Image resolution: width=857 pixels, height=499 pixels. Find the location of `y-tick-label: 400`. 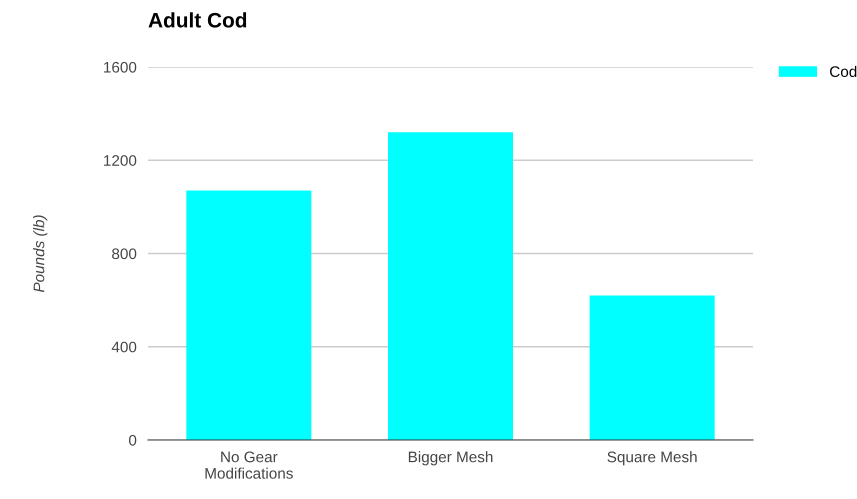

y-tick-label: 400 is located at coordinates (124, 347).